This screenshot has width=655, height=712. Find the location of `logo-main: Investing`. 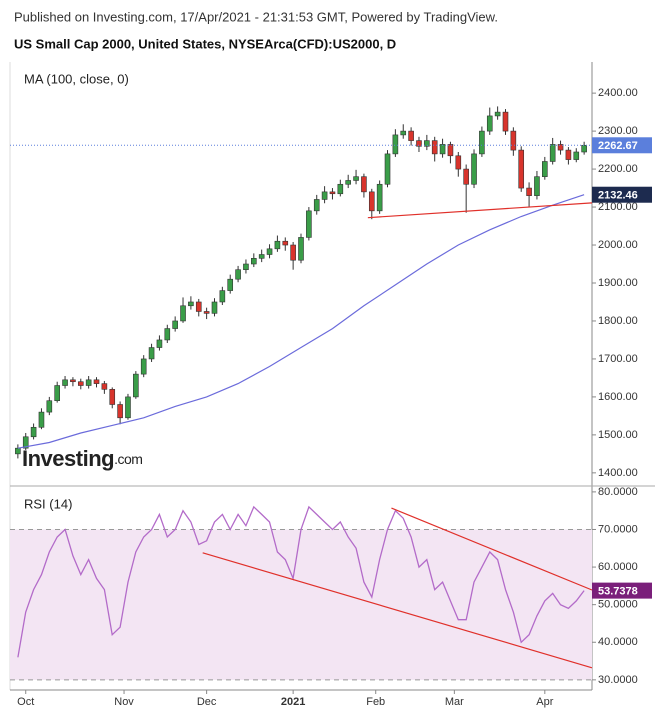

logo-main: Investing is located at coordinates (68, 458).